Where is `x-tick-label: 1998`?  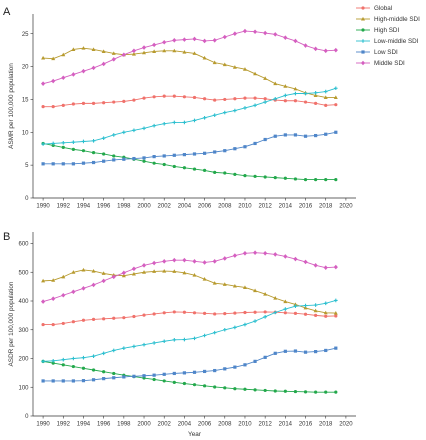 x-tick-label: 1998 is located at coordinates (124, 207).